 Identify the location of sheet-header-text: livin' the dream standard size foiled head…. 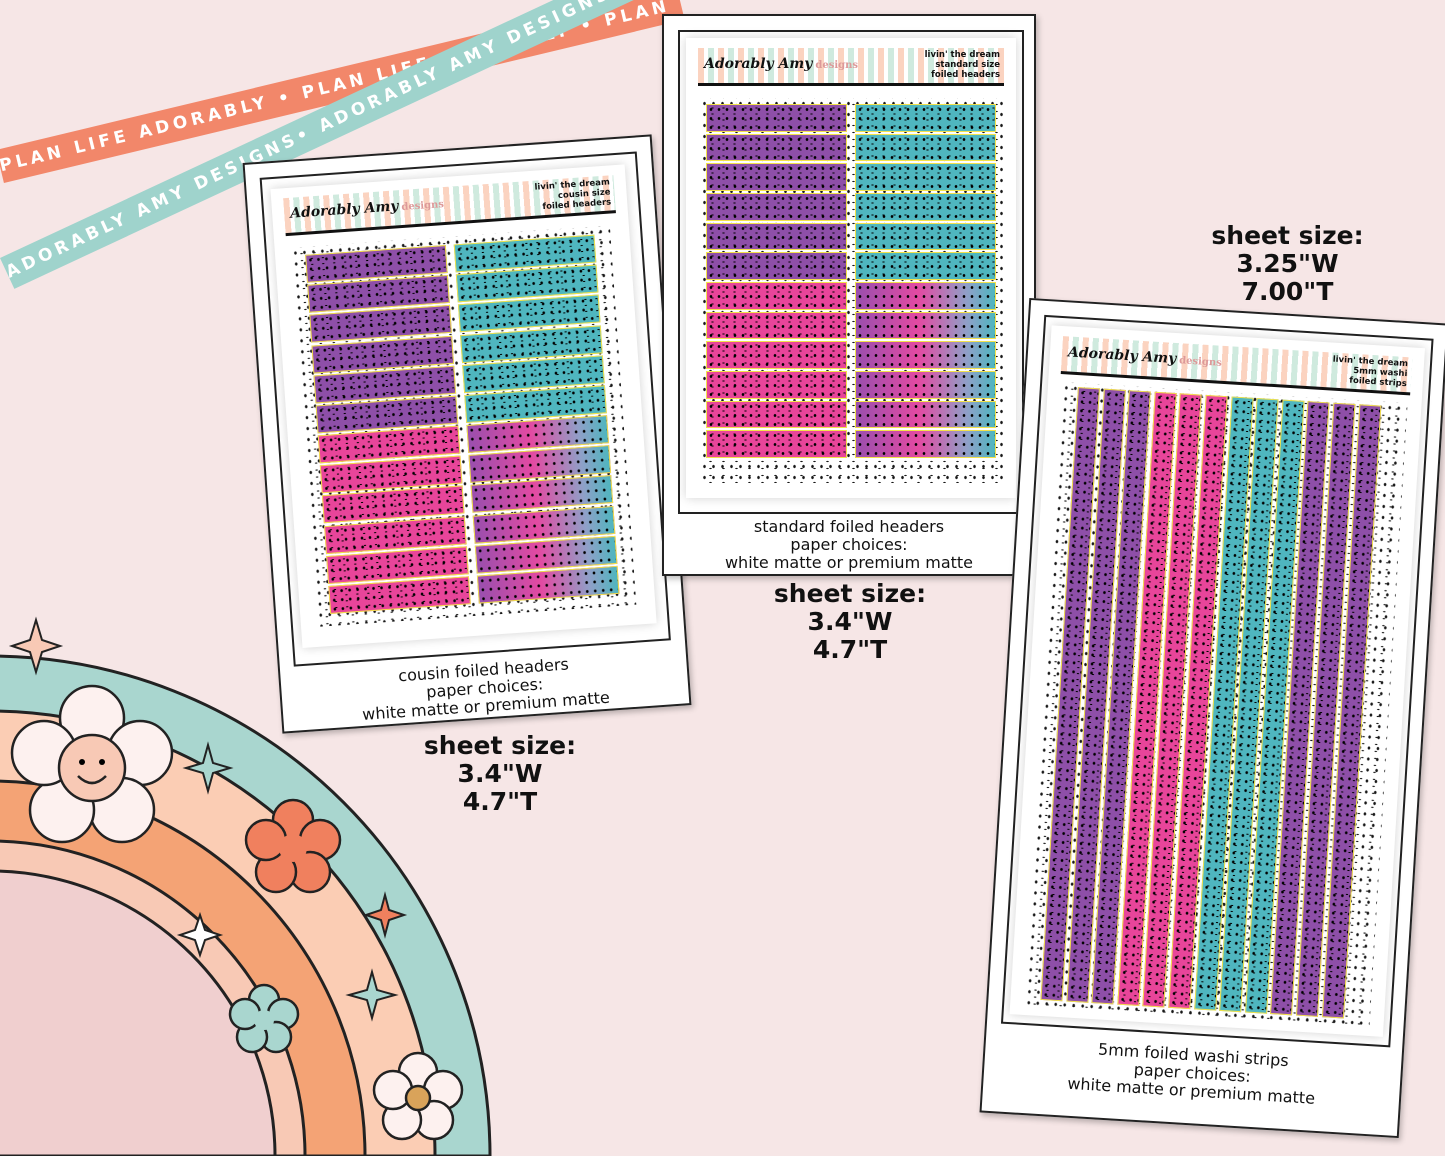
(962, 65).